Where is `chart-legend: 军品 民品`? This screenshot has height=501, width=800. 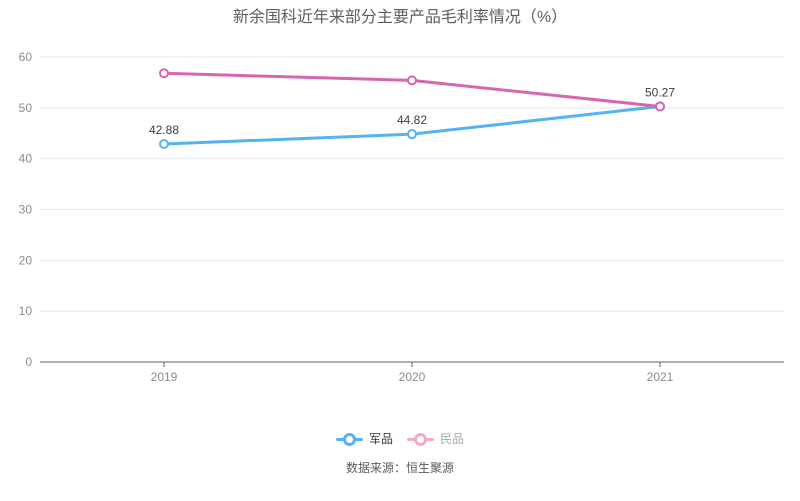 chart-legend: 军品 民品 is located at coordinates (400, 439).